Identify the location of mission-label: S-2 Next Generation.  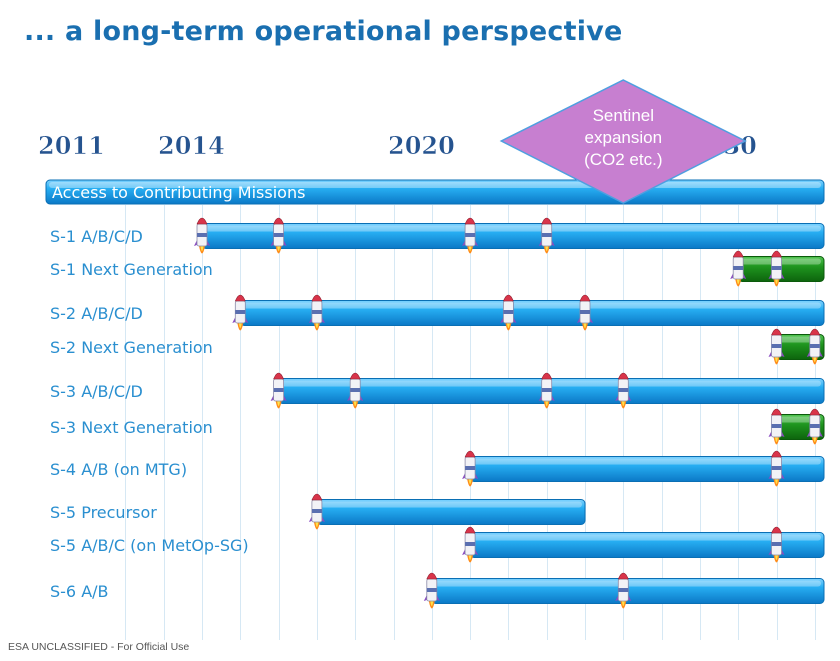
(131, 347).